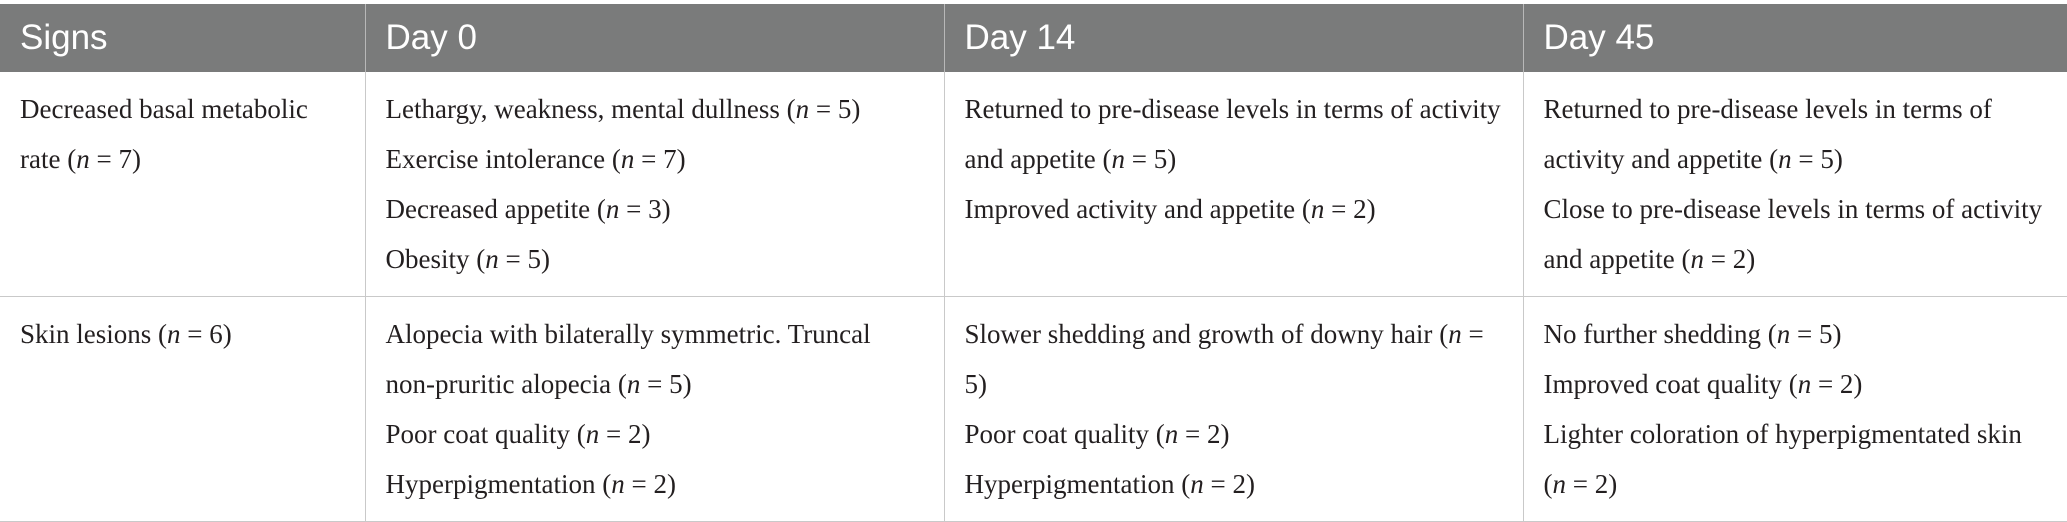  I want to click on header-day-0: Day 0, so click(654, 38).